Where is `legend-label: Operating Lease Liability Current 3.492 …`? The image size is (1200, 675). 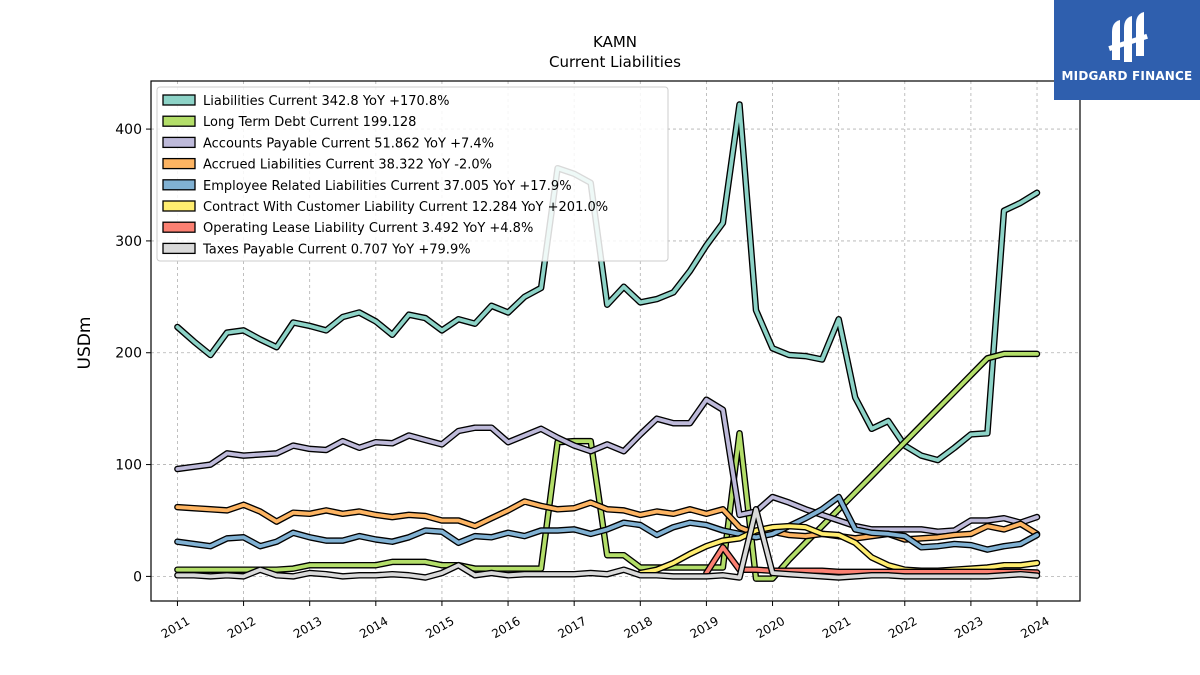
legend-label: Operating Lease Liability Current 3.492 … is located at coordinates (368, 228).